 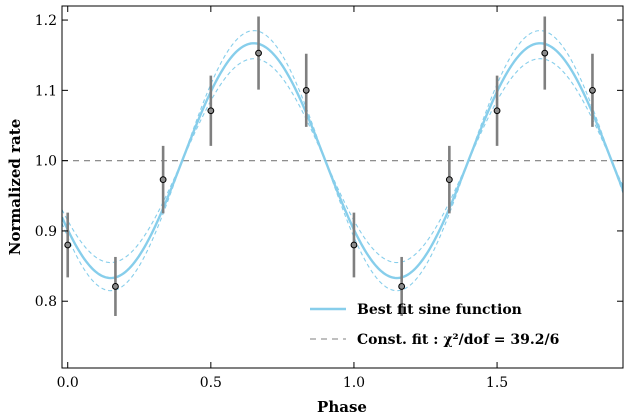 What do you see at coordinates (46, 232) in the screenshot?
I see `y-tick-label: 0.9` at bounding box center [46, 232].